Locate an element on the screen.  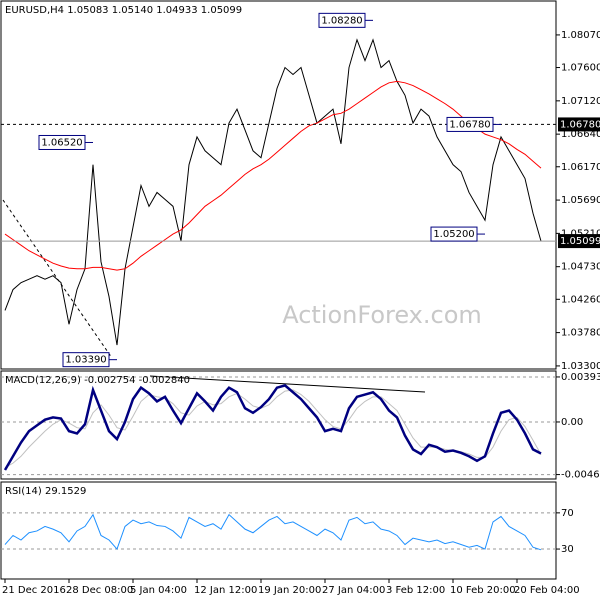
y-tick-label: 1.05210 is located at coordinates (580, 233).